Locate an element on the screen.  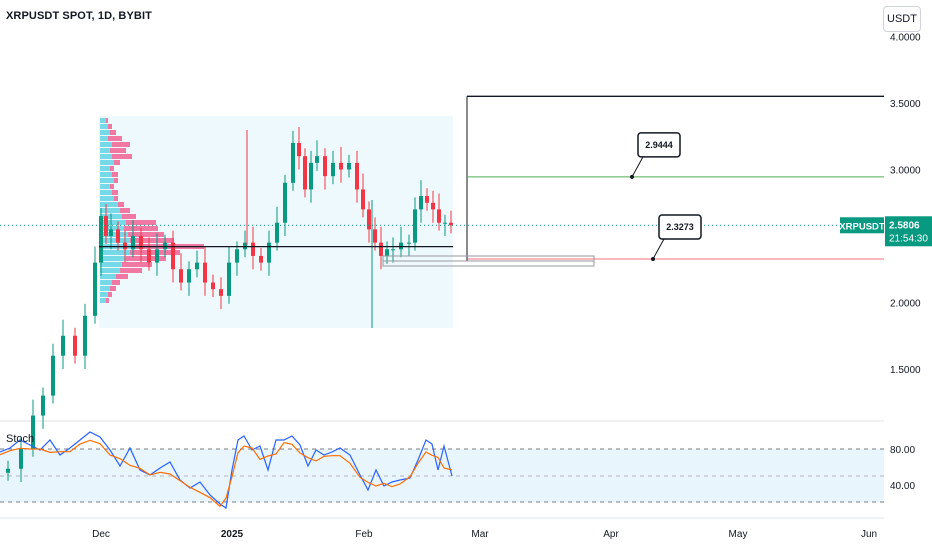
time-label: Mar is located at coordinates (480, 534).